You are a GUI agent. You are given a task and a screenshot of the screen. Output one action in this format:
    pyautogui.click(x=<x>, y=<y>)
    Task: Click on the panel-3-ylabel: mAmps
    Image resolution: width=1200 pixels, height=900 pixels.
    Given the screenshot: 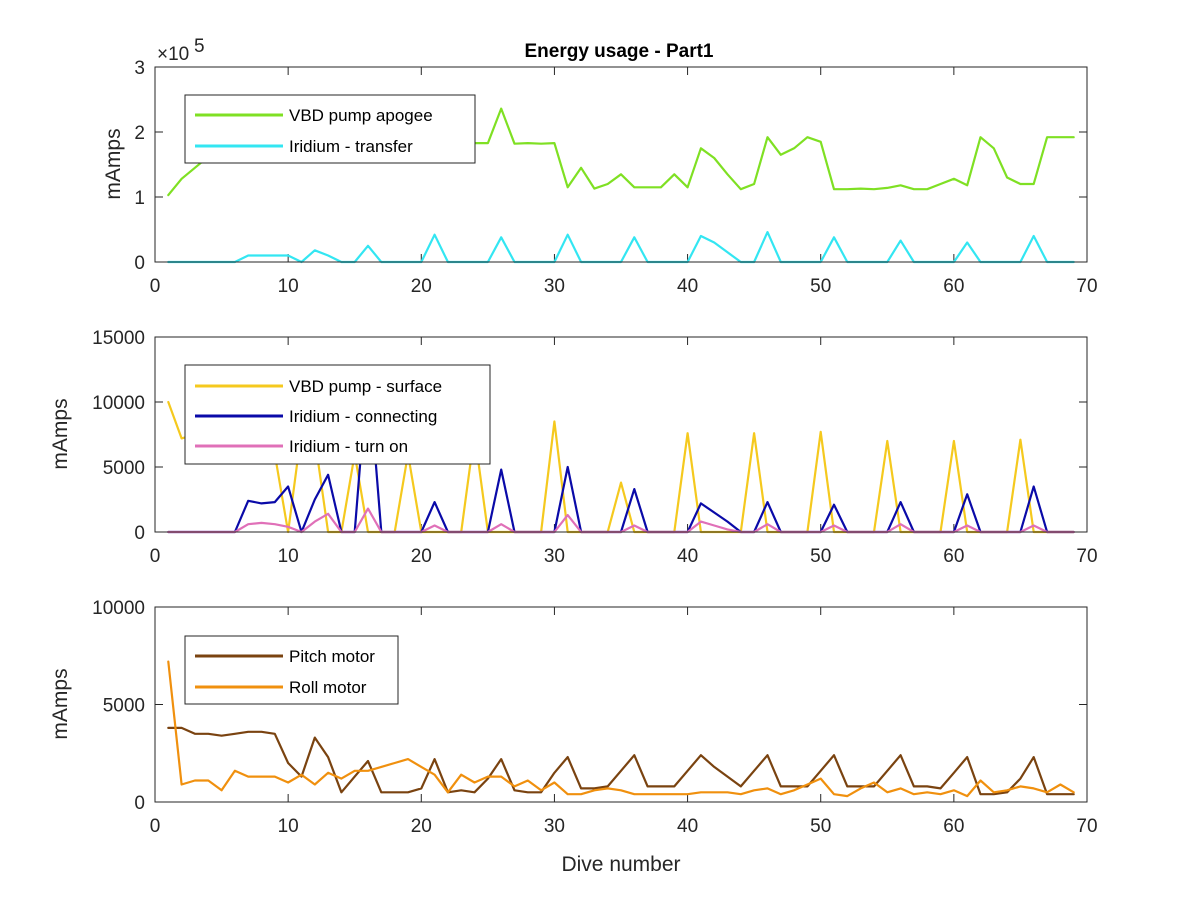 What is the action you would take?
    pyautogui.click(x=60, y=703)
    